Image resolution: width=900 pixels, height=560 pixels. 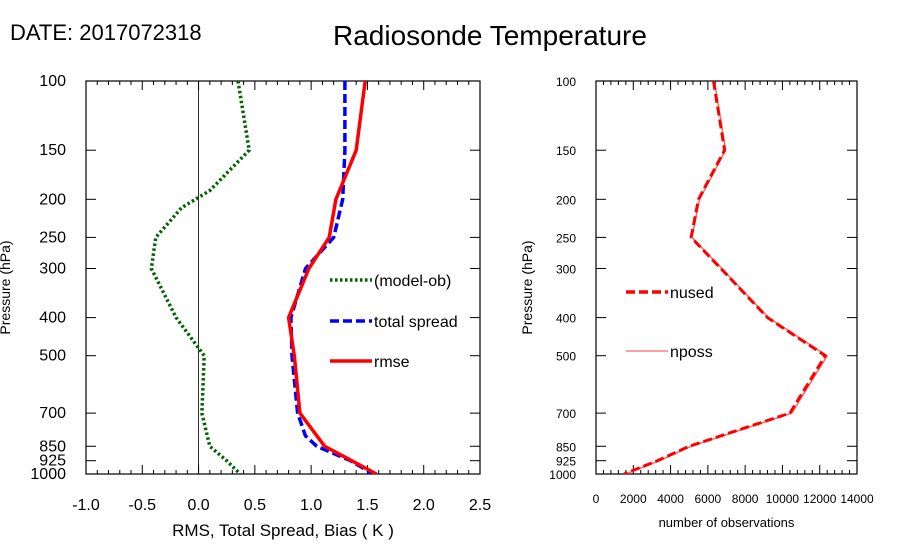 I want to click on legend-label: rmse, so click(x=392, y=362).